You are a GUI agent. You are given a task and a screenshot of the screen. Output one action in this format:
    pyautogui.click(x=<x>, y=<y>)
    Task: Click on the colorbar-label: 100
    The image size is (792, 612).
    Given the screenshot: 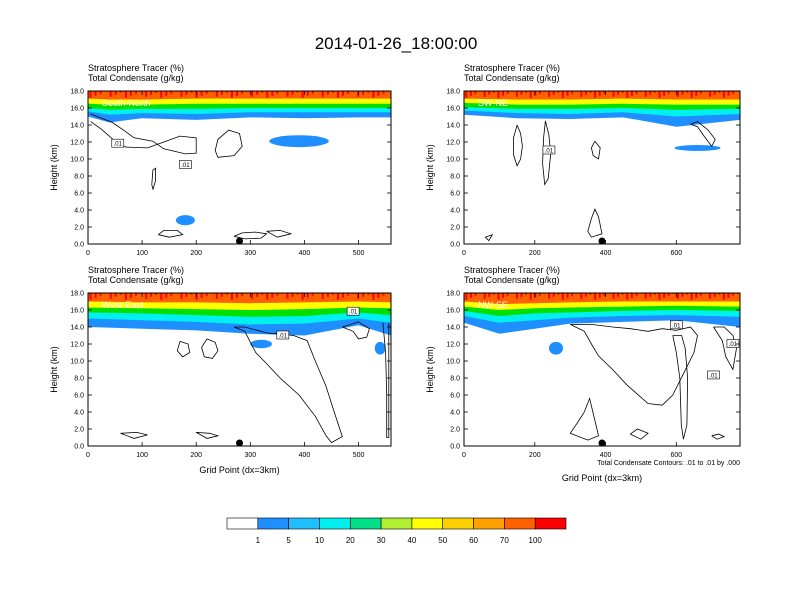 What is the action you would take?
    pyautogui.click(x=536, y=540)
    